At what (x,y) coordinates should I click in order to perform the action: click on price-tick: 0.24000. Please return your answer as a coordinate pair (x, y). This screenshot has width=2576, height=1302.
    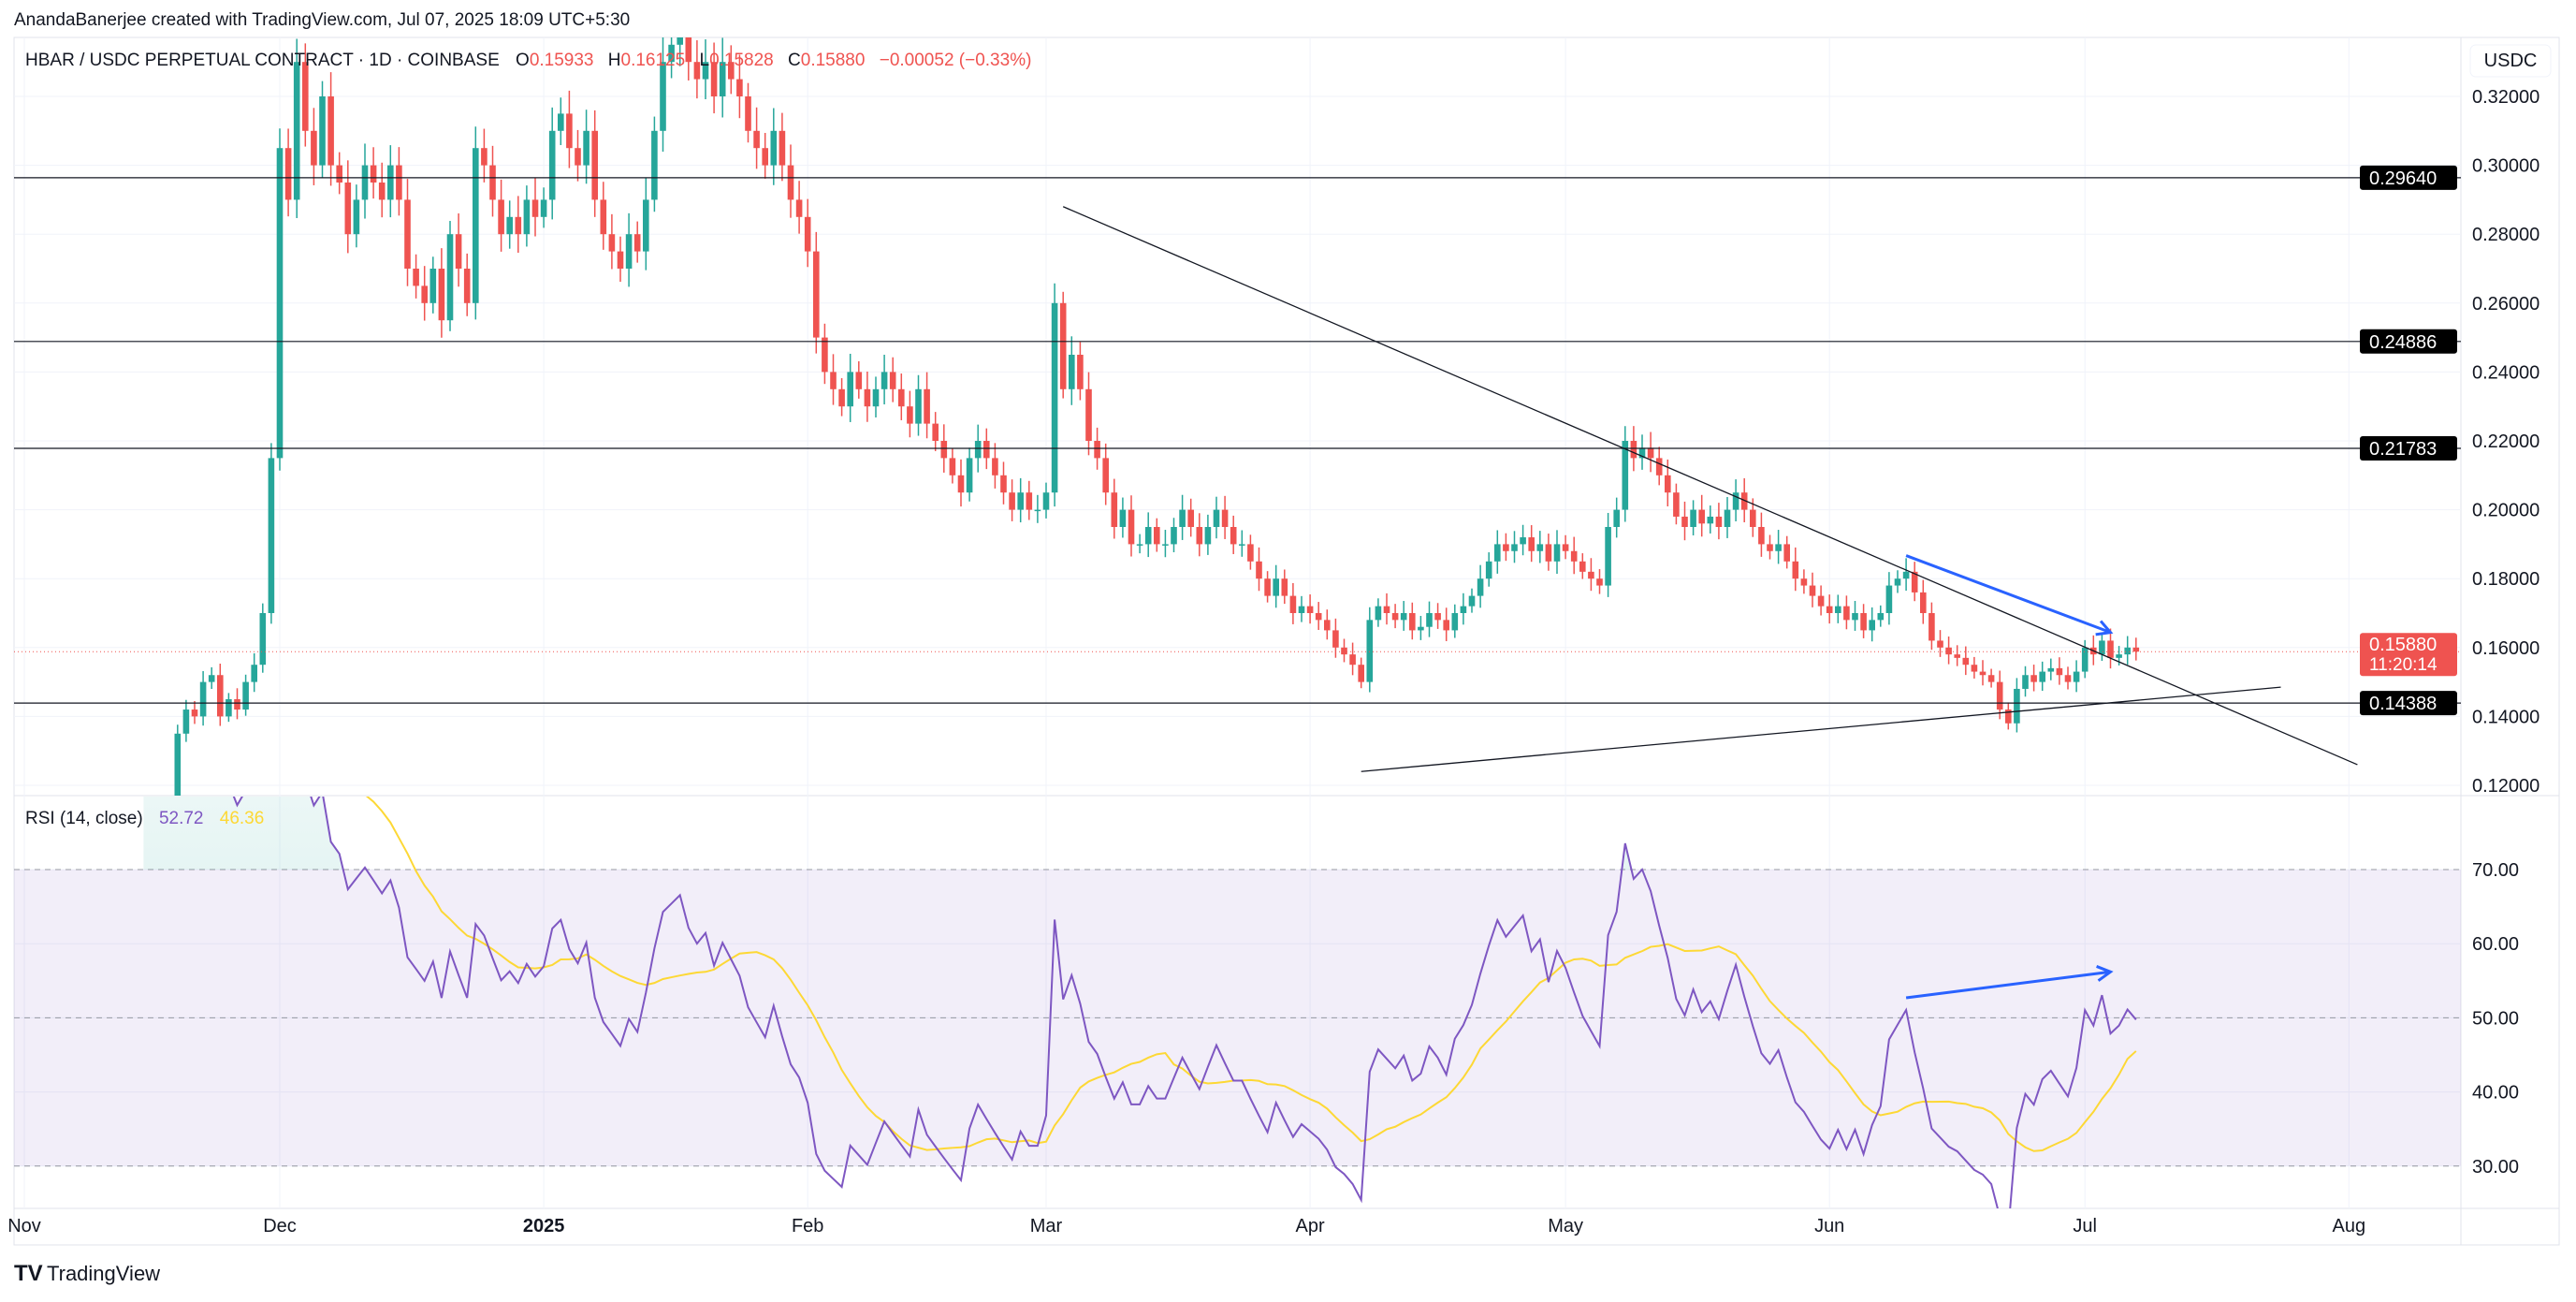
    Looking at the image, I should click on (2506, 372).